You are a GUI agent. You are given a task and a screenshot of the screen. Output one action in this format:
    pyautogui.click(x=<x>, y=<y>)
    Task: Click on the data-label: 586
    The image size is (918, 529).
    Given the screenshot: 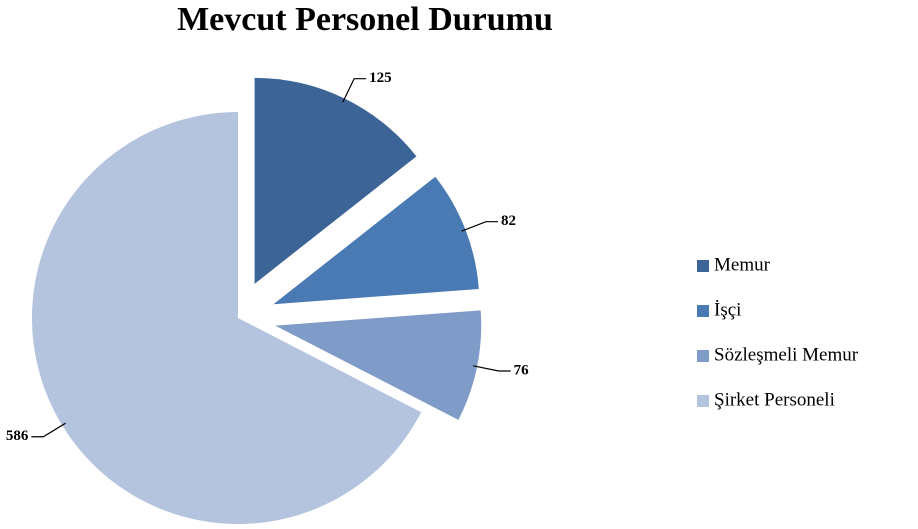 What is the action you would take?
    pyautogui.click(x=17, y=436)
    